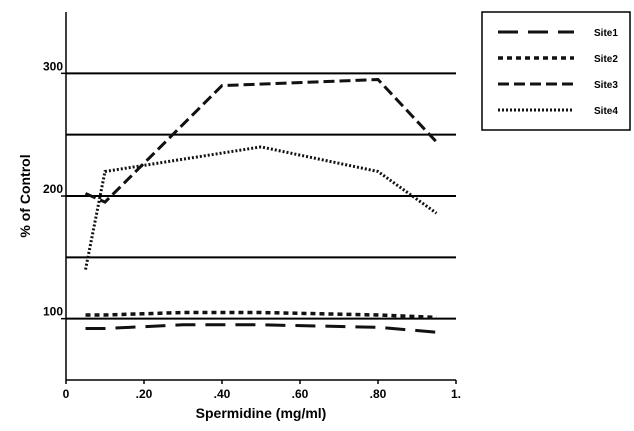  What do you see at coordinates (53, 66) in the screenshot?
I see `y-tick-label: 300` at bounding box center [53, 66].